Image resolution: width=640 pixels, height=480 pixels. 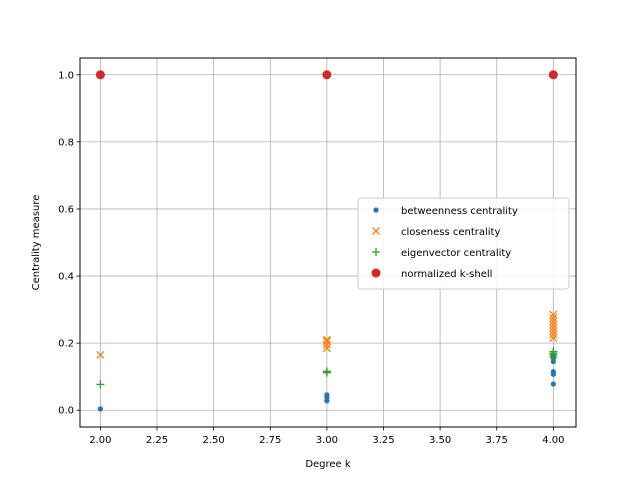 I want to click on y-tick-label: 0.6, so click(x=66, y=209).